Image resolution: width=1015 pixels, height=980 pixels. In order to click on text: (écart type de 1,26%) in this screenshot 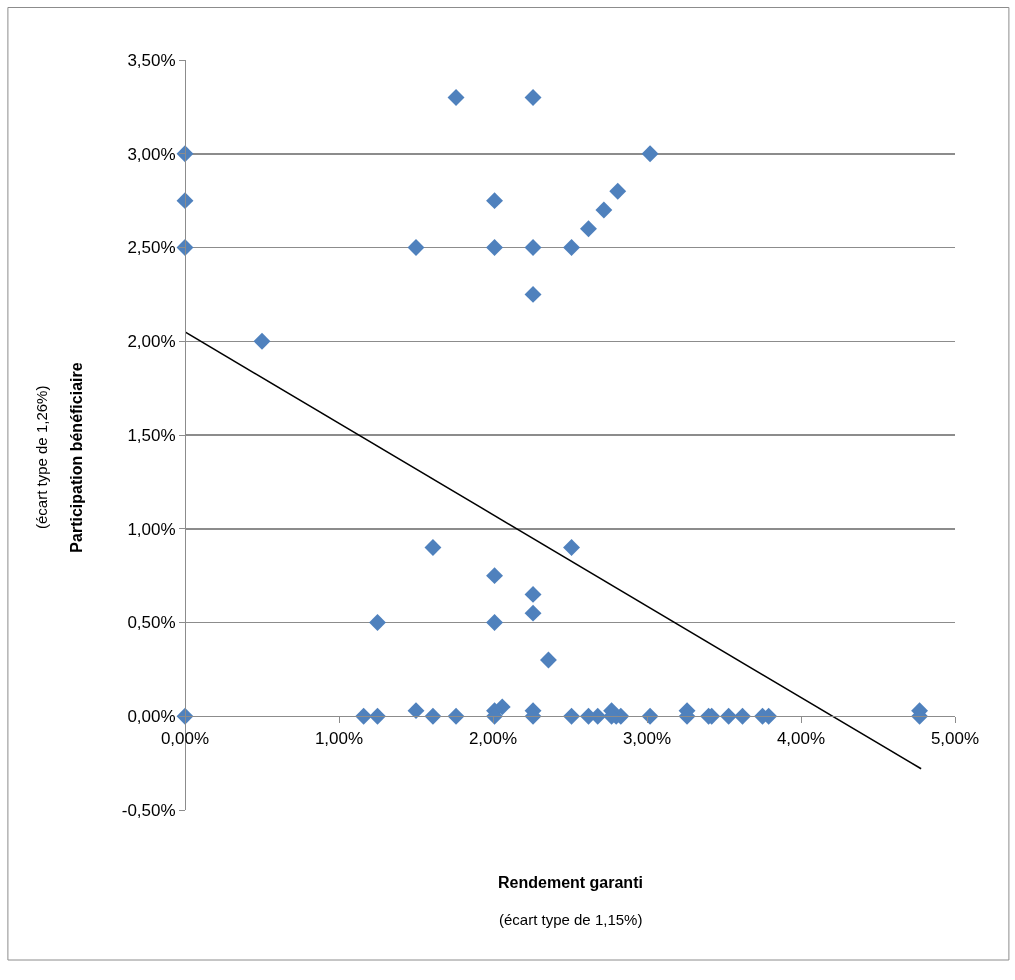, I will do `click(41, 457)`.